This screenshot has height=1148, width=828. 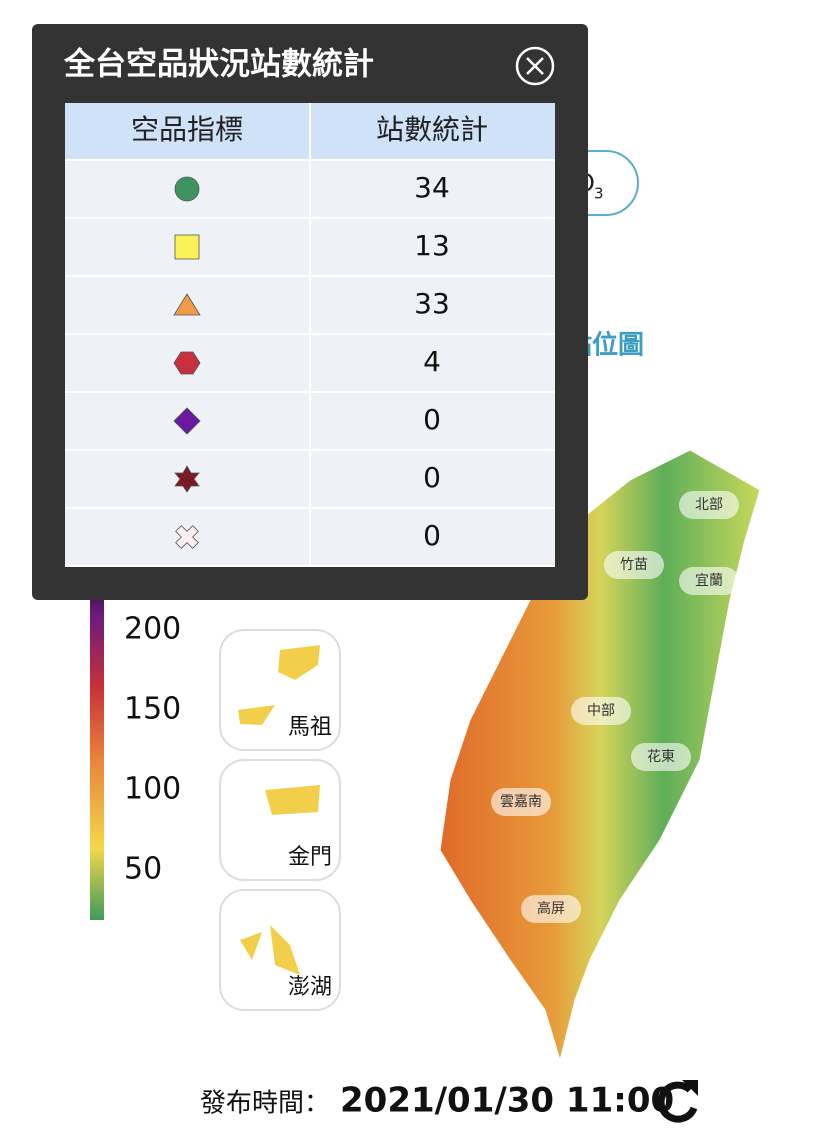 What do you see at coordinates (218, 65) in the screenshot?
I see `modal-title: 全台空品狀況站數統計` at bounding box center [218, 65].